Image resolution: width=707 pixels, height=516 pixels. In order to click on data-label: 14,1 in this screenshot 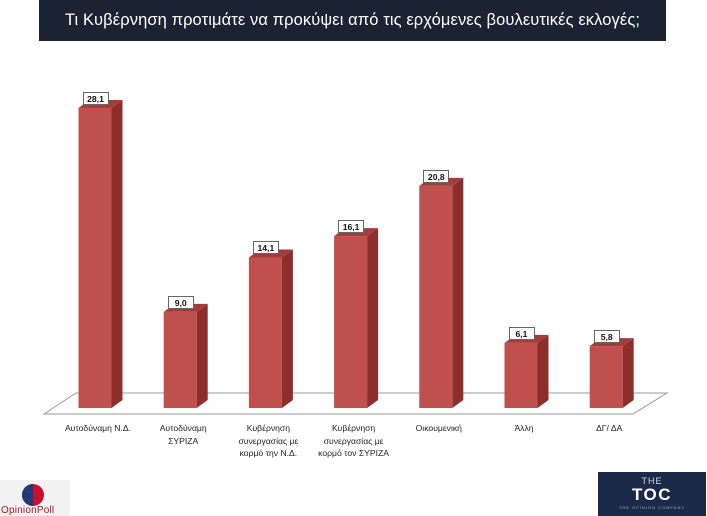, I will do `click(265, 248)`.